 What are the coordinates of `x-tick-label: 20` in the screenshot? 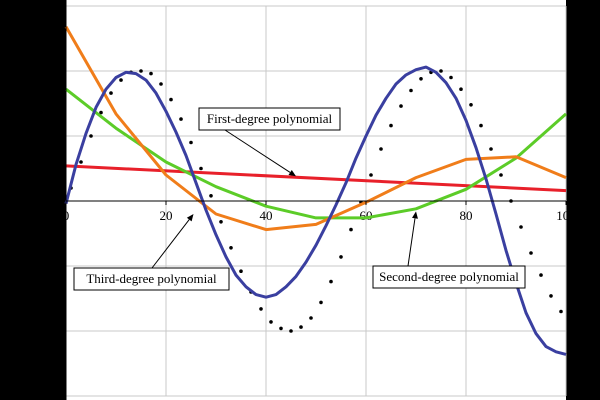 It's located at (166, 215).